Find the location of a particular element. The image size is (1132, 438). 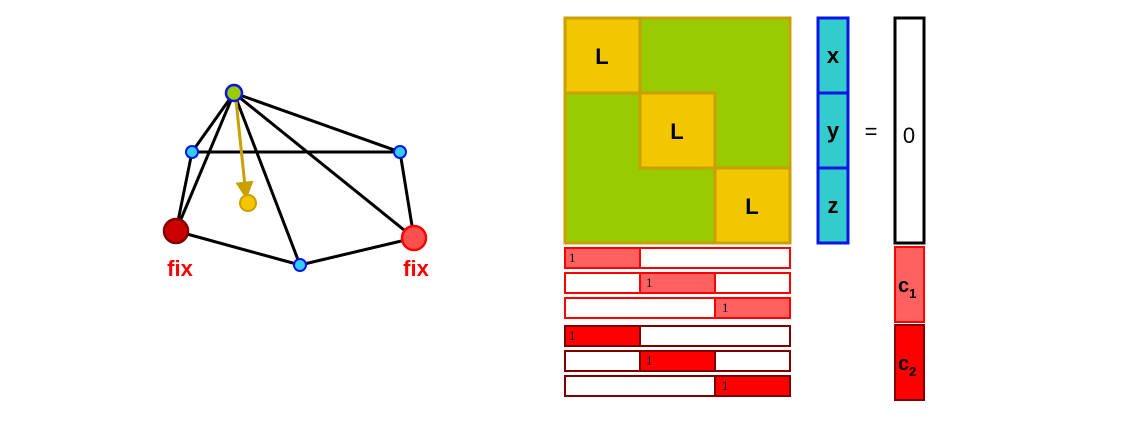

constraint-rows-c2: 1 1 1 is located at coordinates (677, 361).